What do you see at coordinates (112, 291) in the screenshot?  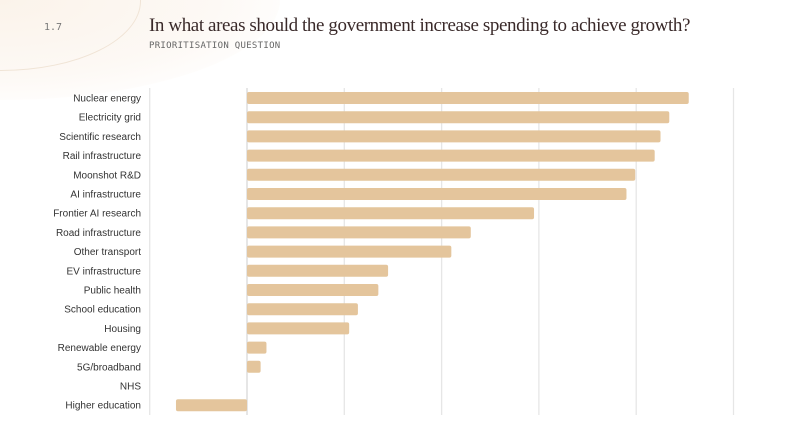 I see `category-label: Public health` at bounding box center [112, 291].